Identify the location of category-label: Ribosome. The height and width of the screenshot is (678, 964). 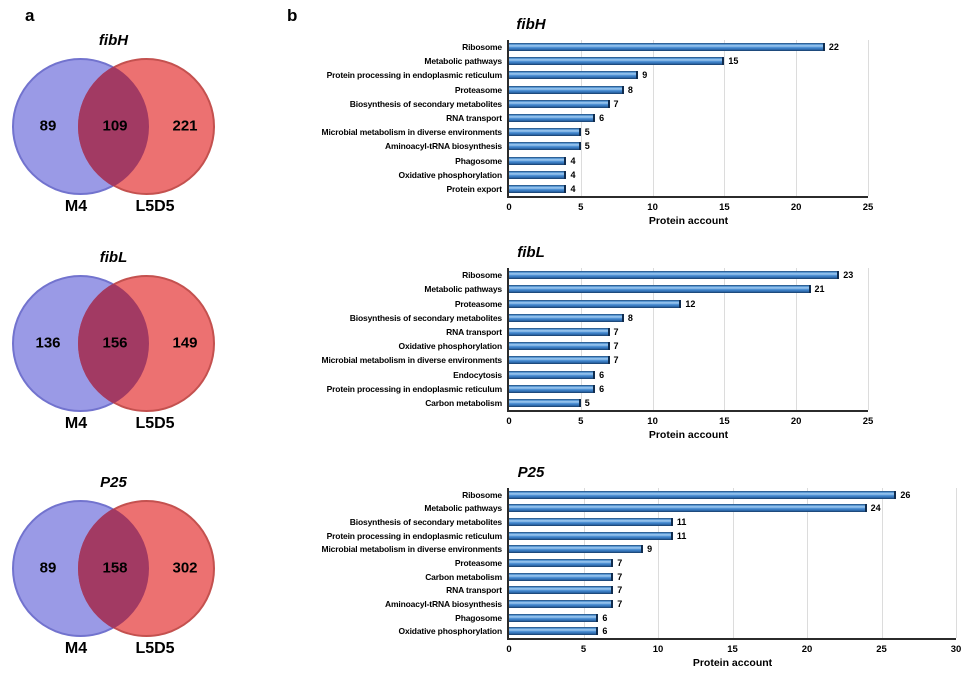
(482, 47).